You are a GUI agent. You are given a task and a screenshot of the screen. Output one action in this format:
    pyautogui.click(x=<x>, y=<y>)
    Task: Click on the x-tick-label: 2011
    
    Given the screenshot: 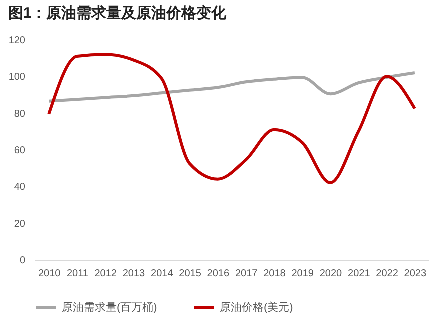 What is the action you would take?
    pyautogui.click(x=77, y=274)
    